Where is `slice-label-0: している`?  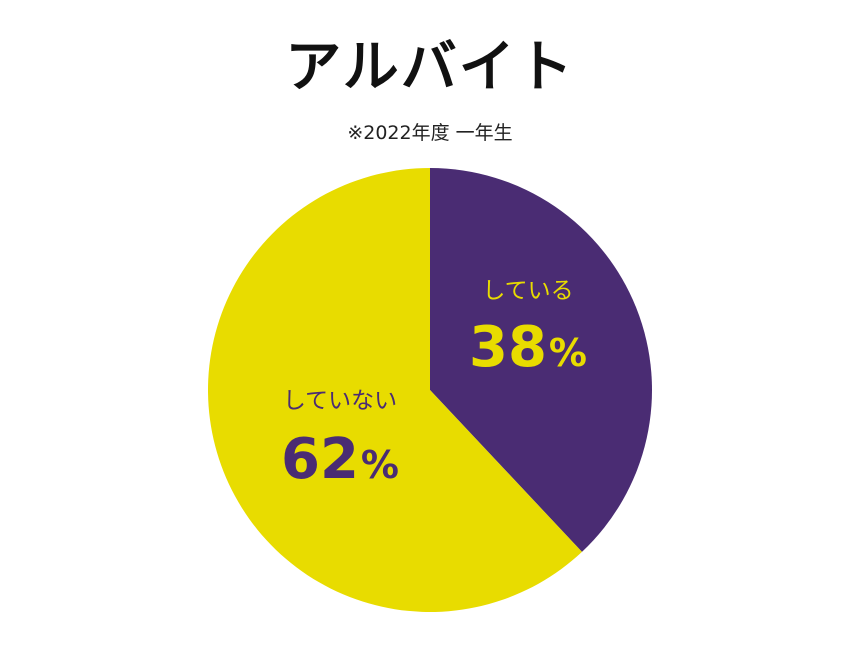 slice-label-0: している is located at coordinates (527, 291).